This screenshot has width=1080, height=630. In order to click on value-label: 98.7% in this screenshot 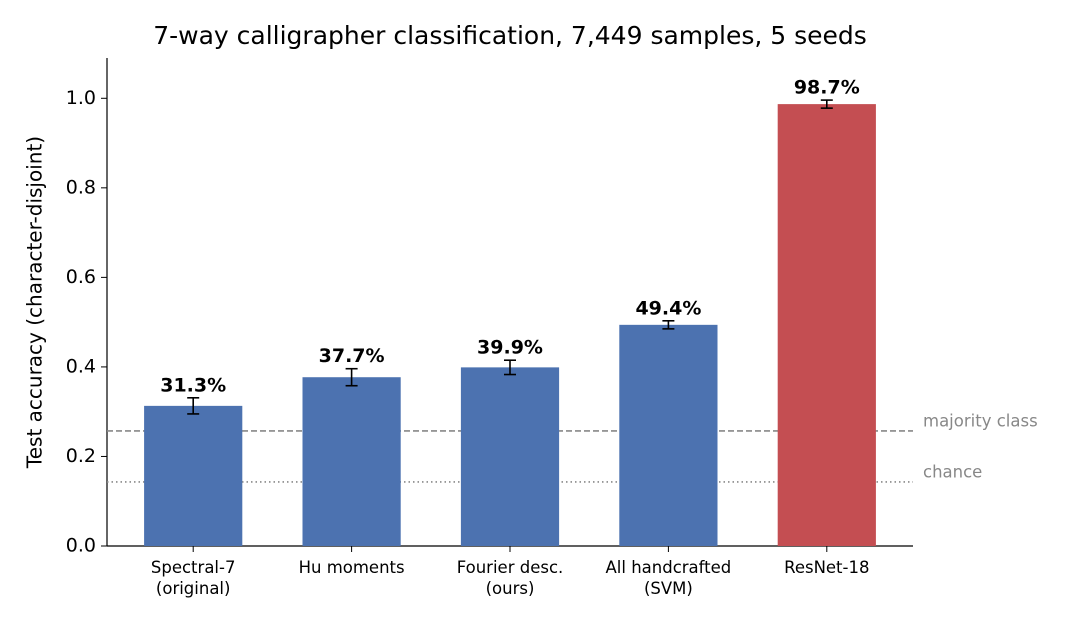, I will do `click(827, 88)`.